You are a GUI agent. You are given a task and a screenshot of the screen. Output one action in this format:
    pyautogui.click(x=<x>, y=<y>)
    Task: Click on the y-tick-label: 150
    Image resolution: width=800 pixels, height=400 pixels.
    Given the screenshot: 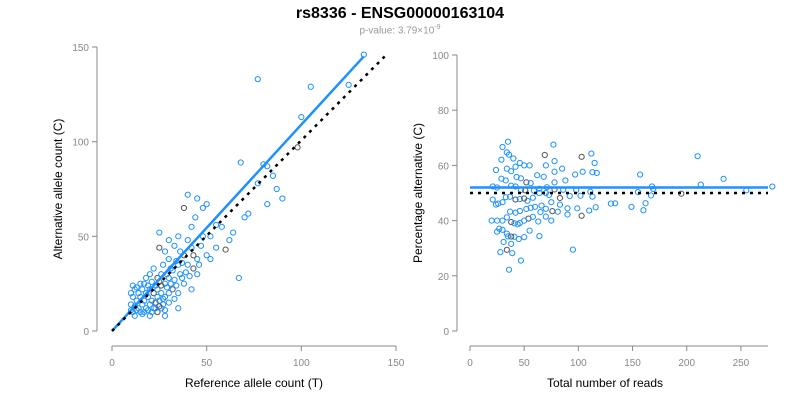 What is the action you would take?
    pyautogui.click(x=80, y=48)
    